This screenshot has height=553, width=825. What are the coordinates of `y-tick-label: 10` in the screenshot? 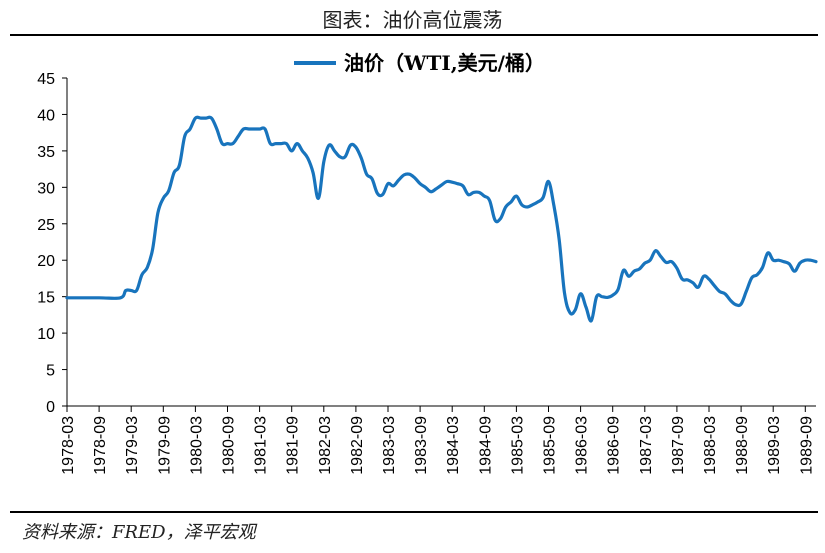 It's located at (46, 334).